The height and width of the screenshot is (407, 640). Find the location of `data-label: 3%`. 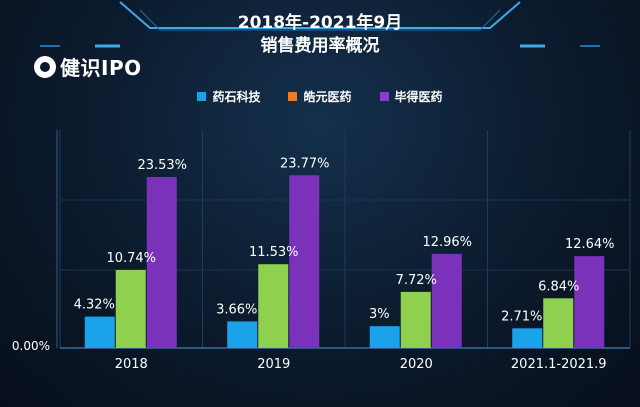

data-label: 3% is located at coordinates (379, 314).